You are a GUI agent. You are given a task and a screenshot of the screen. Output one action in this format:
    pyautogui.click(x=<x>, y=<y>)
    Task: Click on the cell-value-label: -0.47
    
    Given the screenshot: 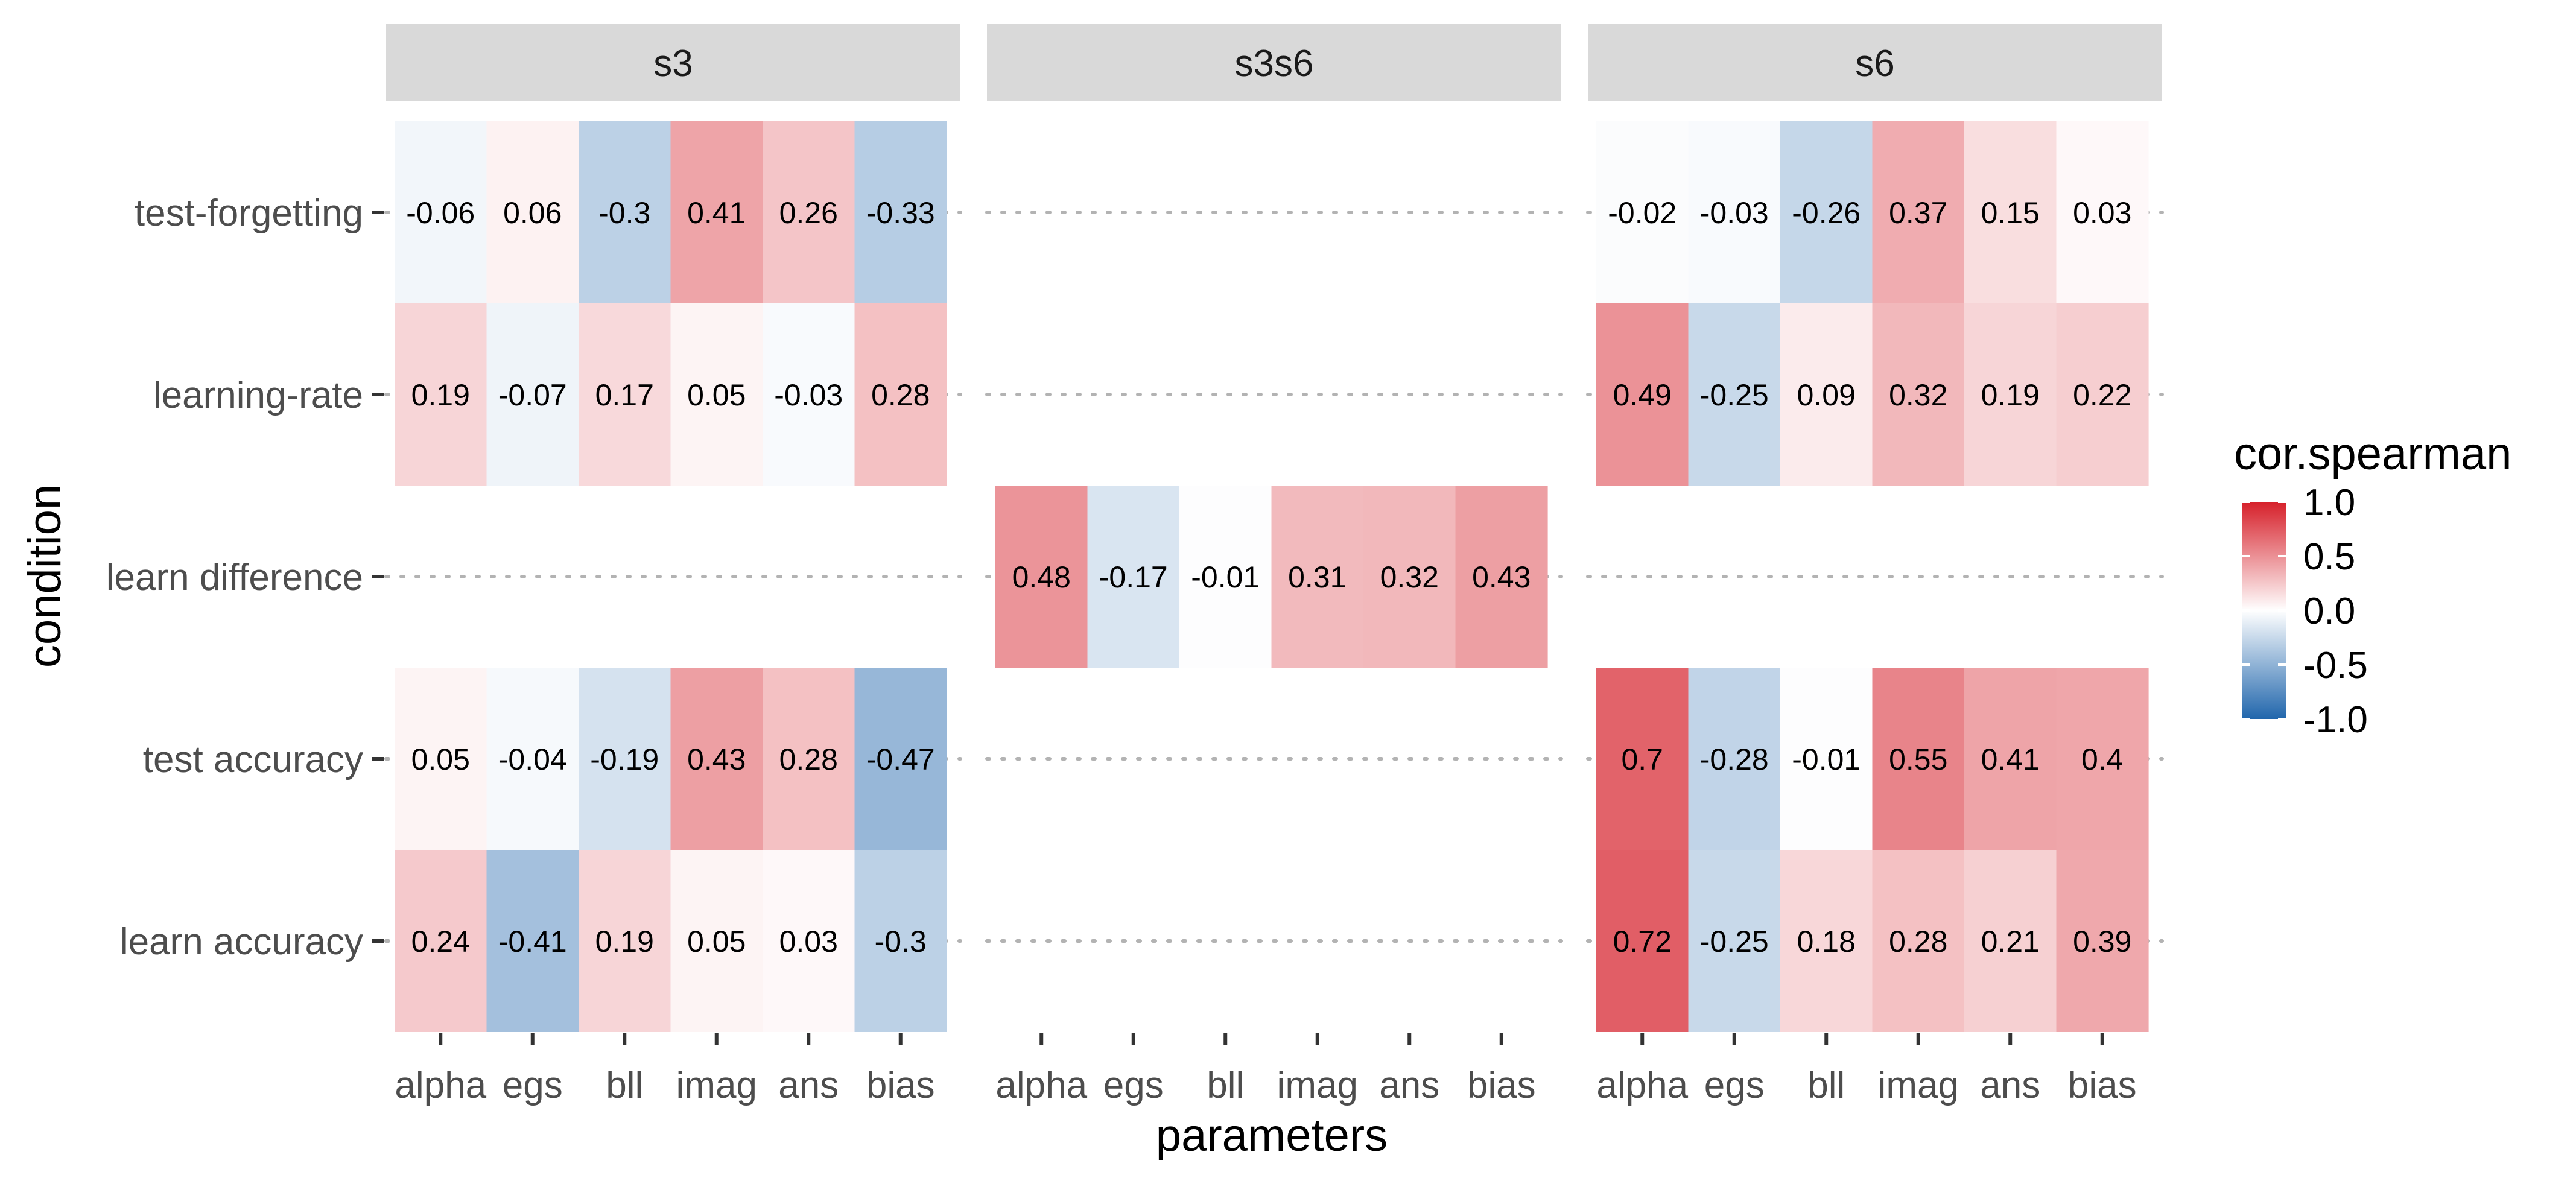 What is the action you would take?
    pyautogui.click(x=900, y=759)
    